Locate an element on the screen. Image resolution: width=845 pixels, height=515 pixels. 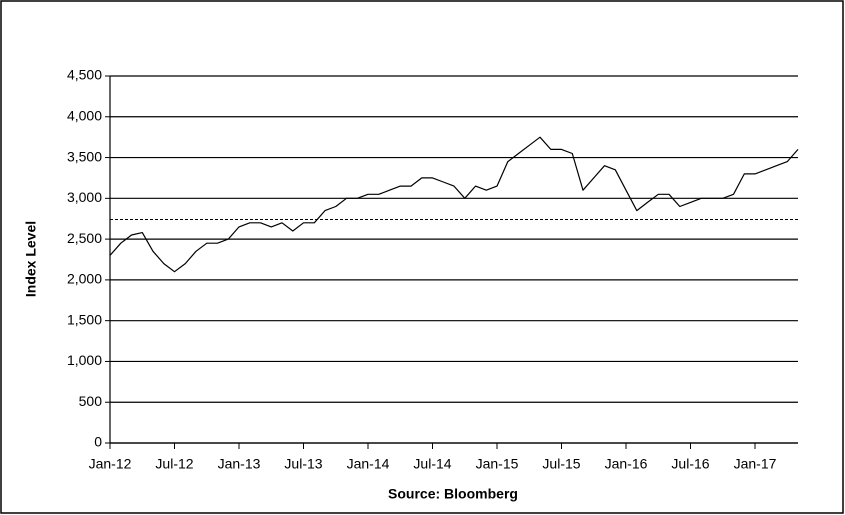
y-tick-label: 0 is located at coordinates (98, 442).